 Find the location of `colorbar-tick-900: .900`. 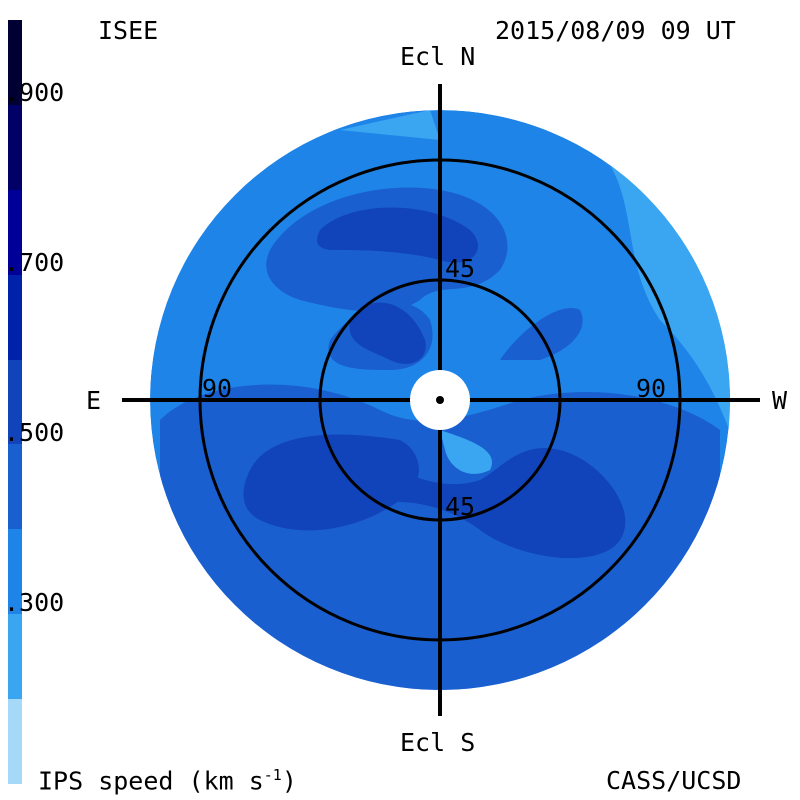

colorbar-tick-900: .900 is located at coordinates (34, 92).